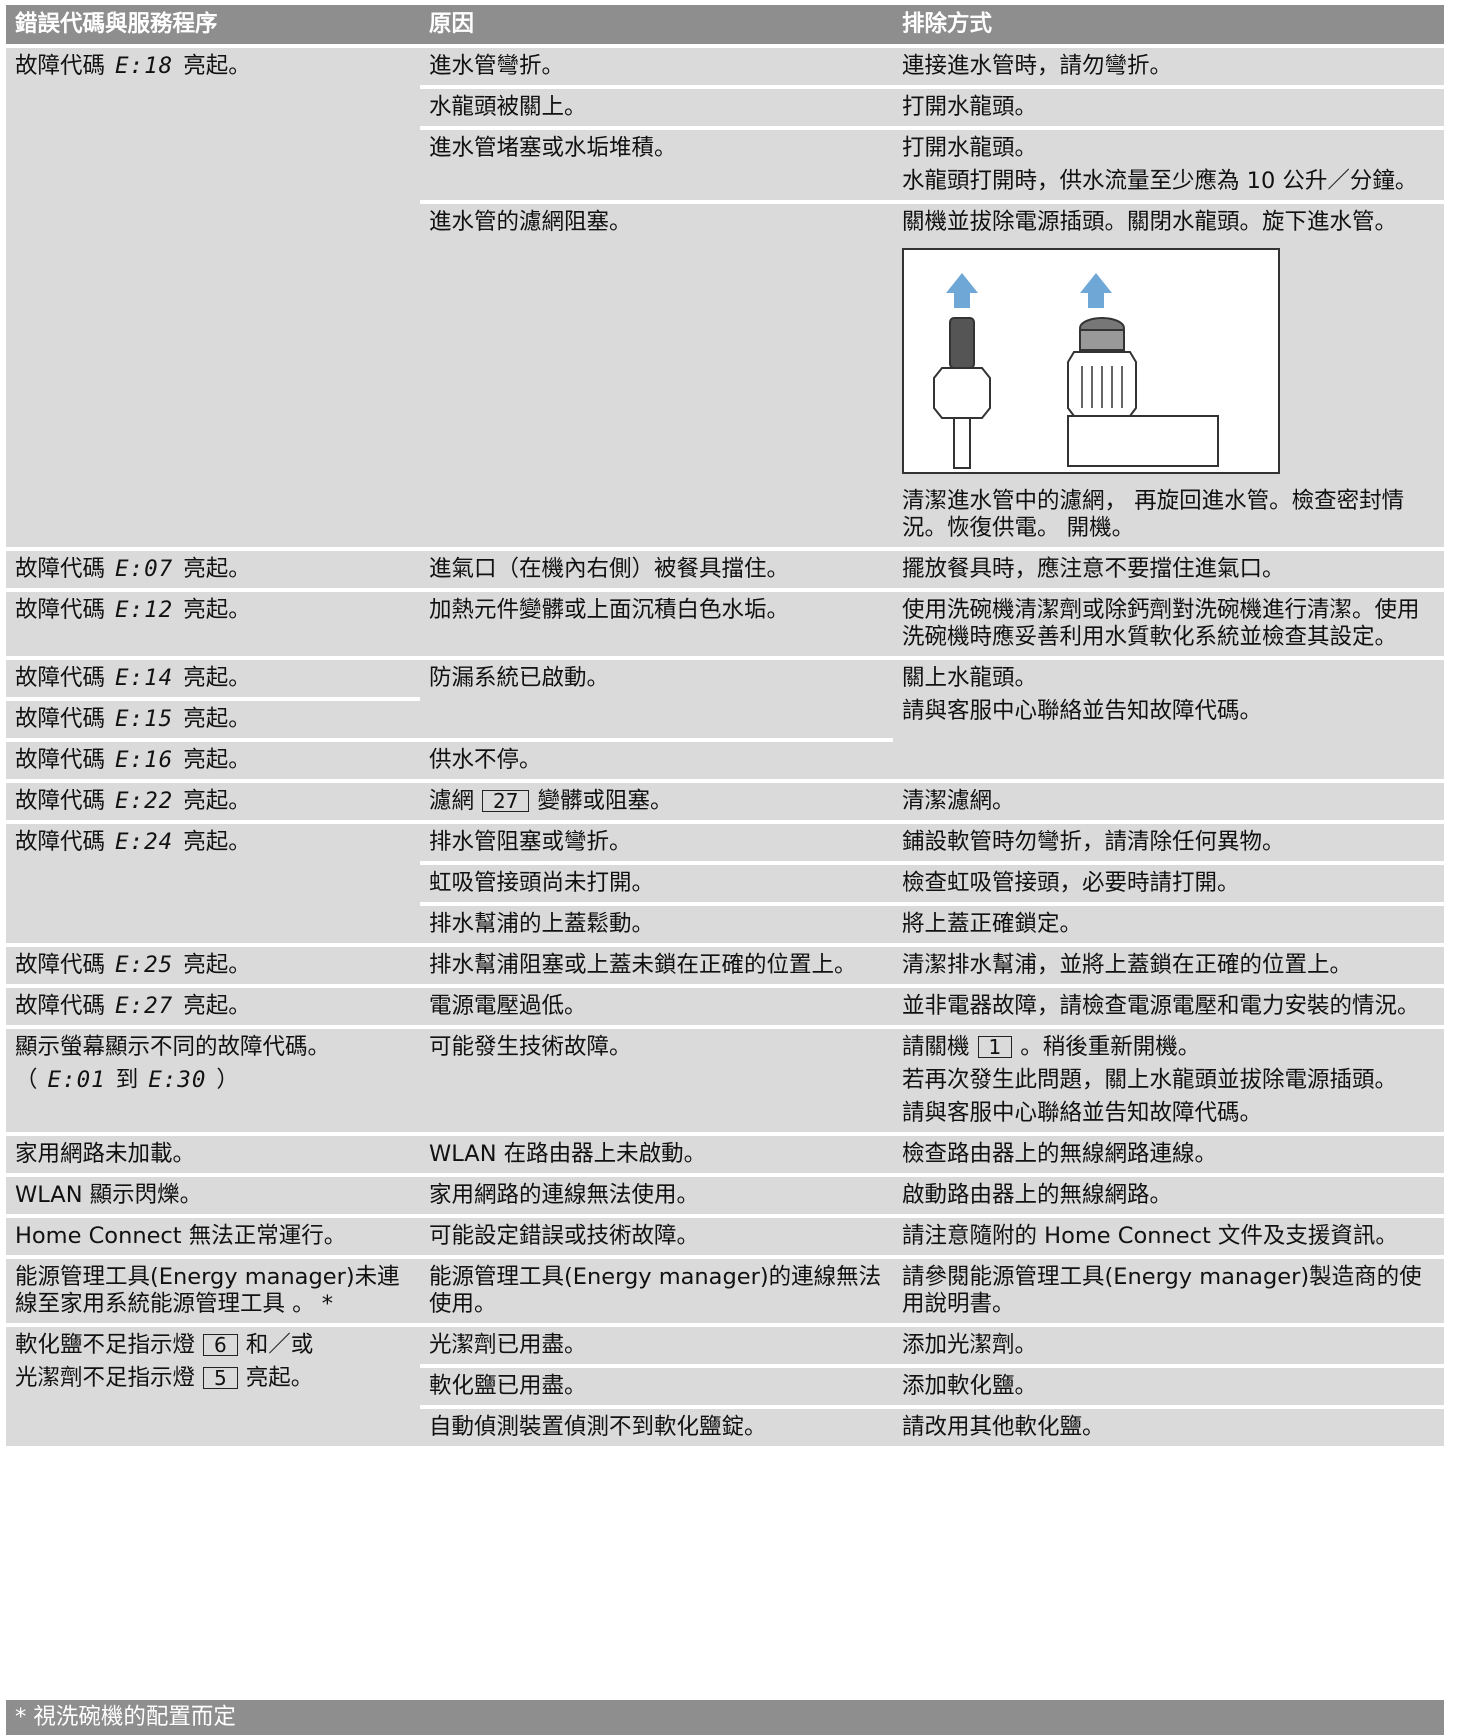 The height and width of the screenshot is (1735, 1457). What do you see at coordinates (656, 882) in the screenshot?
I see `cause-cell: 虹吸管接頭尚未打開。` at bounding box center [656, 882].